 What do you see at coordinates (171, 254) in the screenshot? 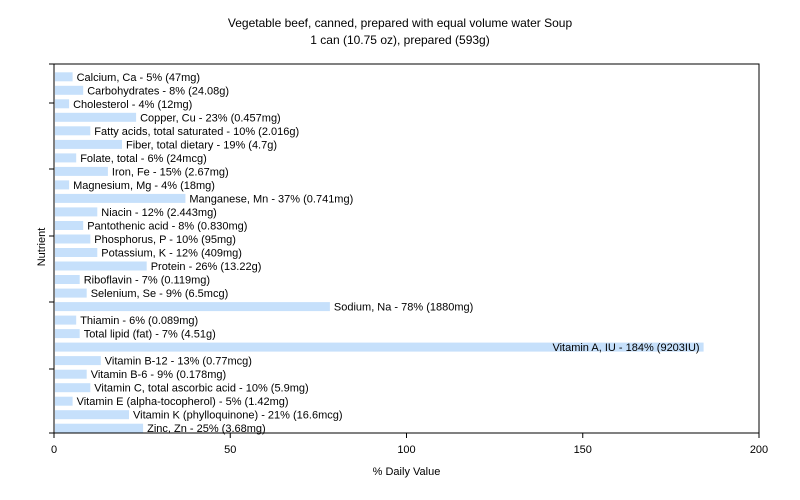
I see `bar-label: Potassium, K - 12% (409mg)` at bounding box center [171, 254].